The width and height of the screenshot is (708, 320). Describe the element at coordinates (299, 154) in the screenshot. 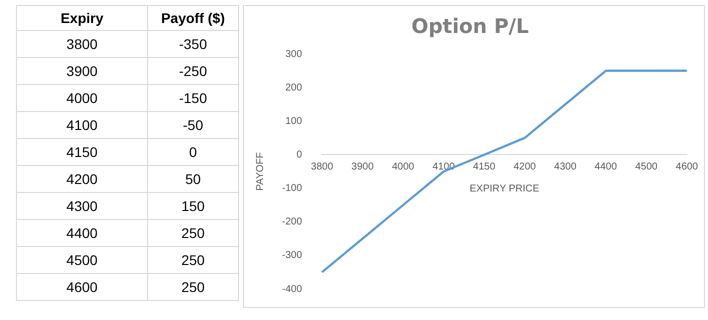

I see `y-tick-label: 0` at that location.